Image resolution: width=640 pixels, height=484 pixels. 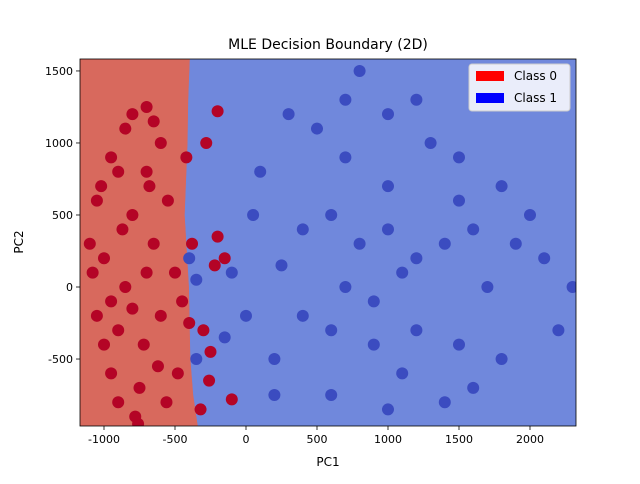 I want to click on y-axis-label: PC2, so click(x=19, y=241).